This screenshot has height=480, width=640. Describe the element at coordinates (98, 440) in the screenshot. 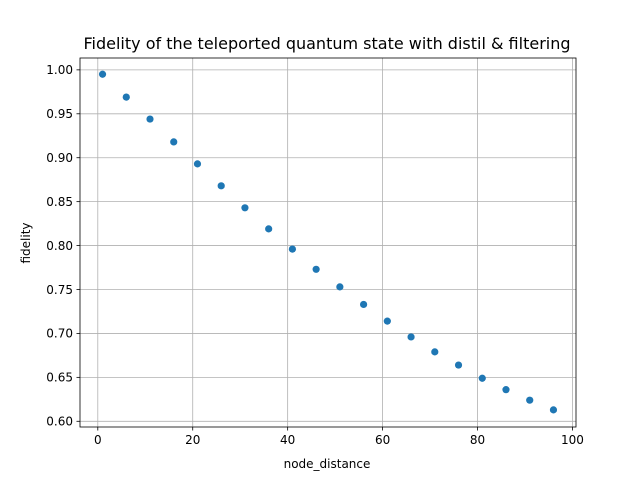

I see `x-tick-label: 0` at that location.